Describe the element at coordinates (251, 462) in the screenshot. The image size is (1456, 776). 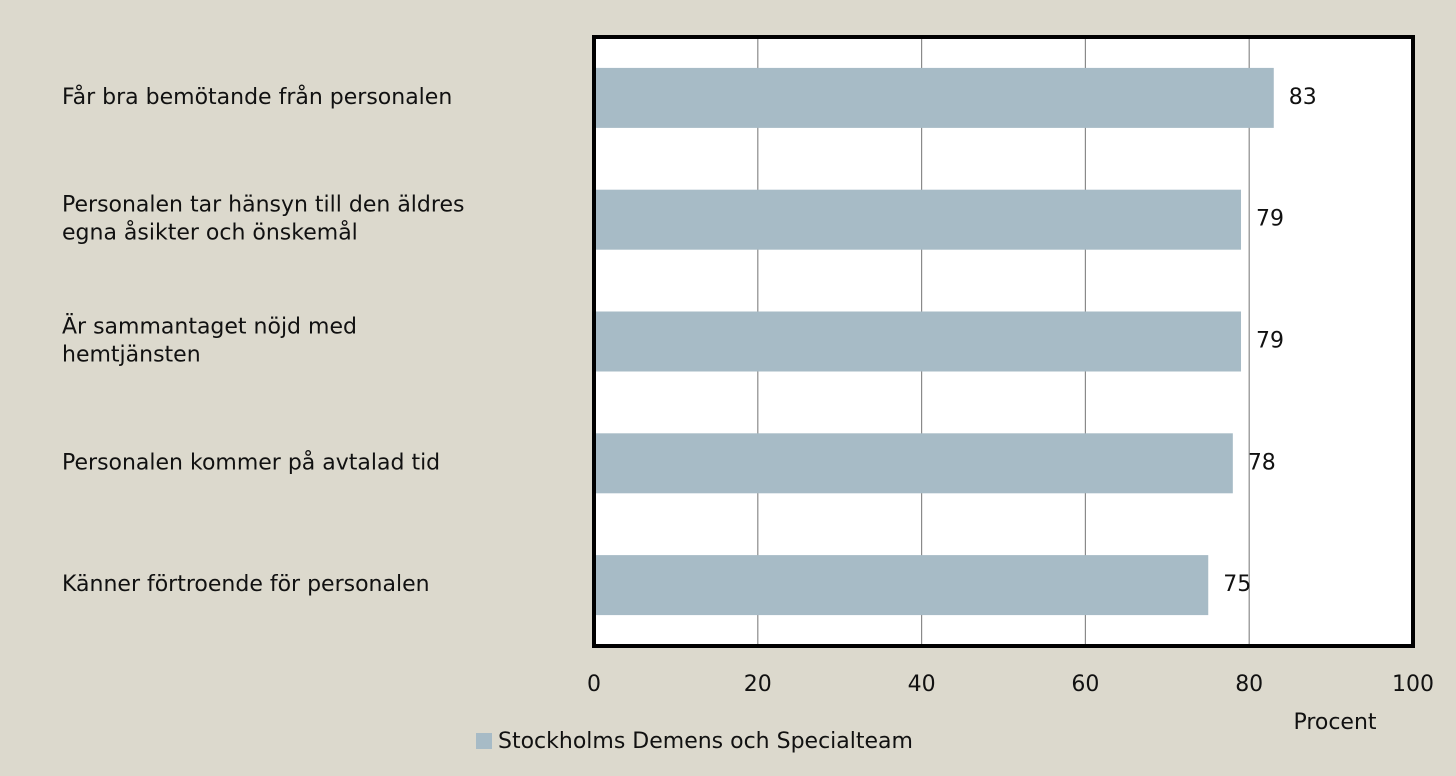
I see `y-tick-label: Personalen kommer på avtalad tid` at that location.